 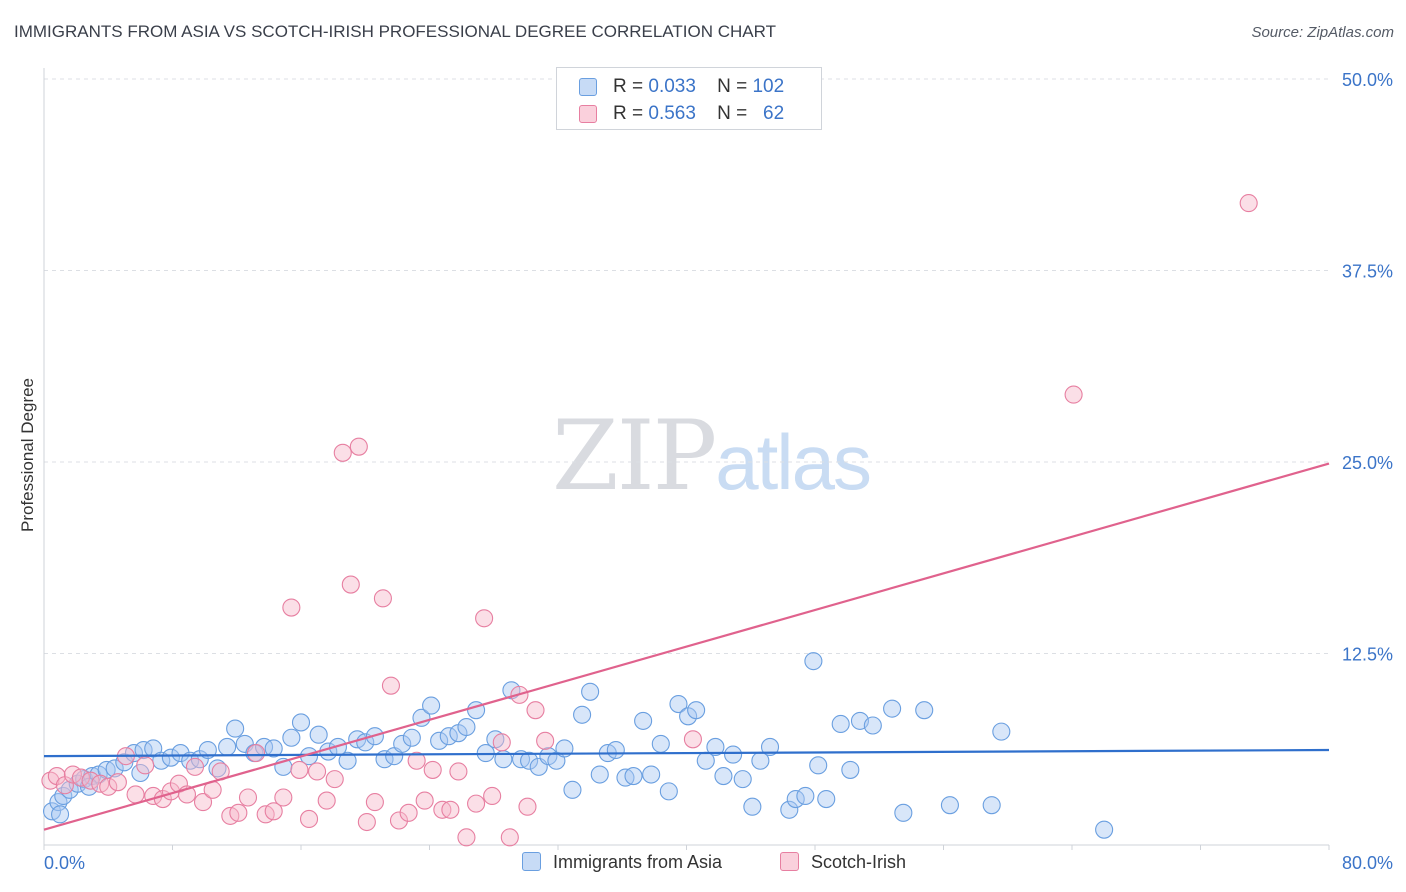 What do you see at coordinates (1367, 863) in the screenshot?
I see `x-tick-label: 80.0%` at bounding box center [1367, 863].